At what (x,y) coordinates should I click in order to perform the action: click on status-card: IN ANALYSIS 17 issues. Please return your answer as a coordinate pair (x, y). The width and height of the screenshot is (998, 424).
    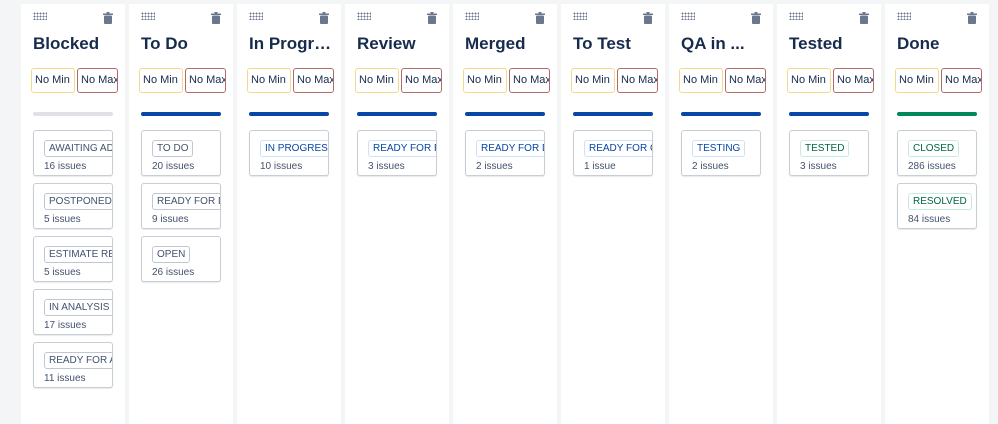
    Looking at the image, I should click on (73, 312).